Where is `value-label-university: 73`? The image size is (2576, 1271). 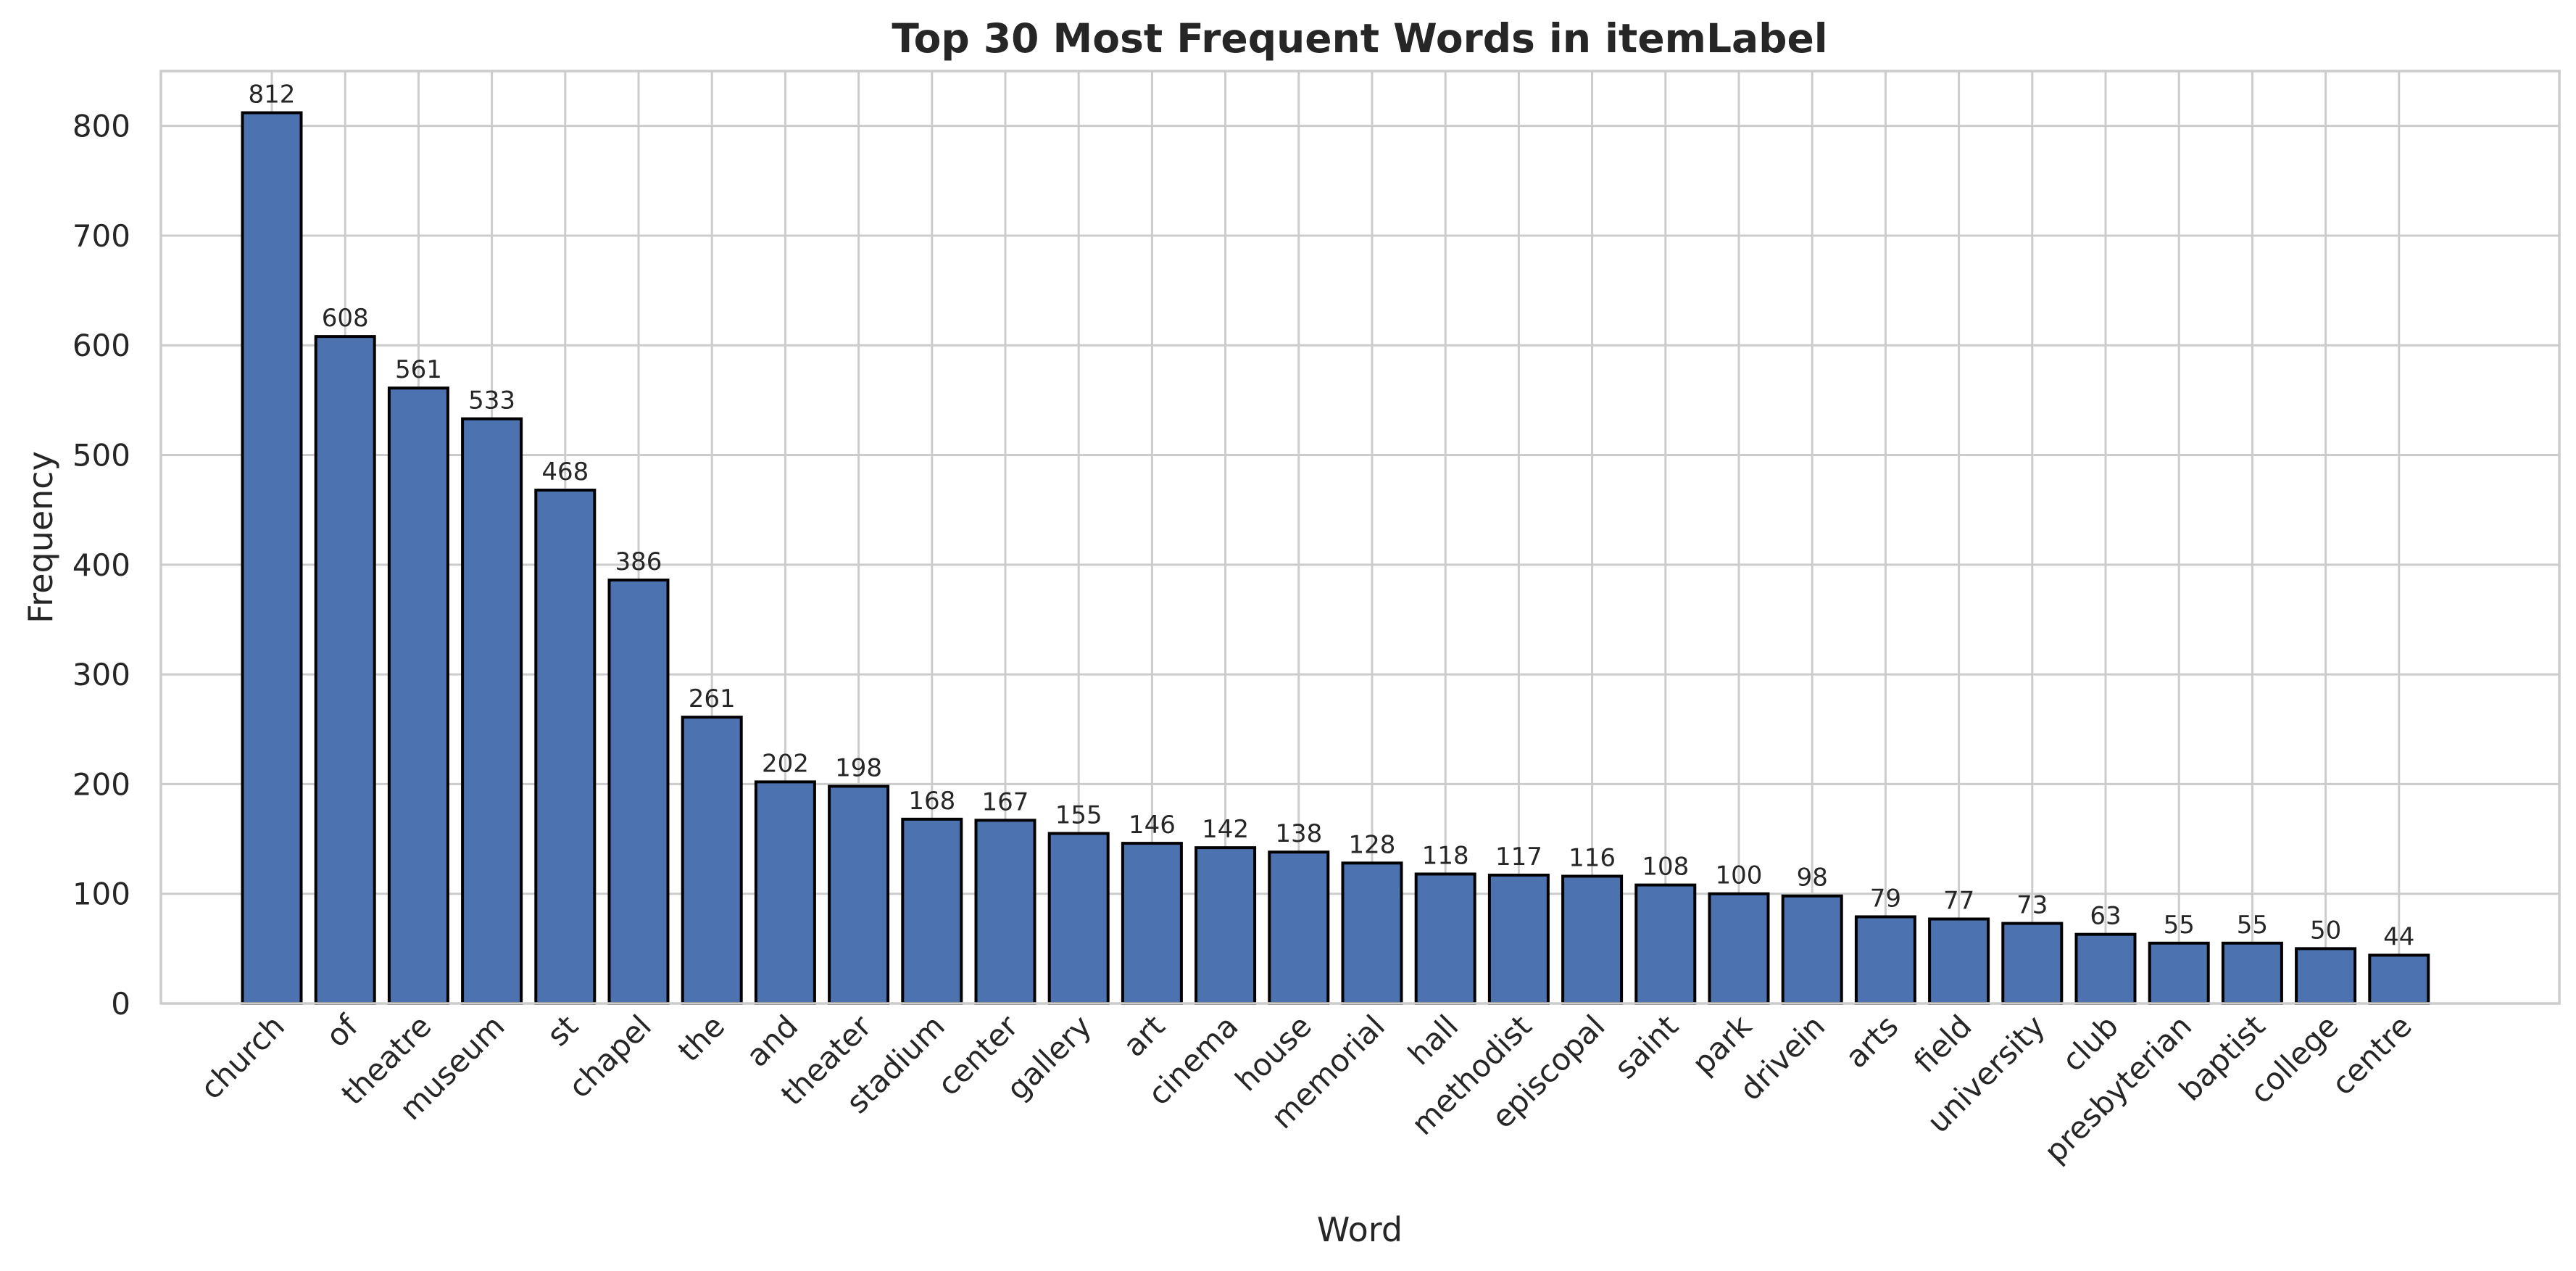 value-label-university: 73 is located at coordinates (2032, 905).